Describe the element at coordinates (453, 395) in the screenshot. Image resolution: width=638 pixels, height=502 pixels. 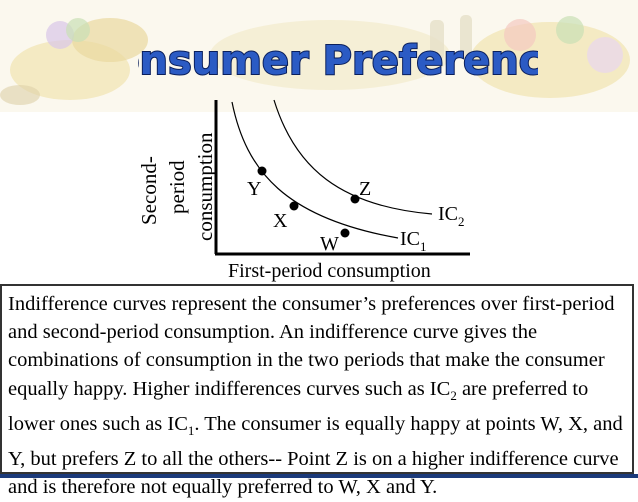
I see `caption-sub-1: 2` at that location.